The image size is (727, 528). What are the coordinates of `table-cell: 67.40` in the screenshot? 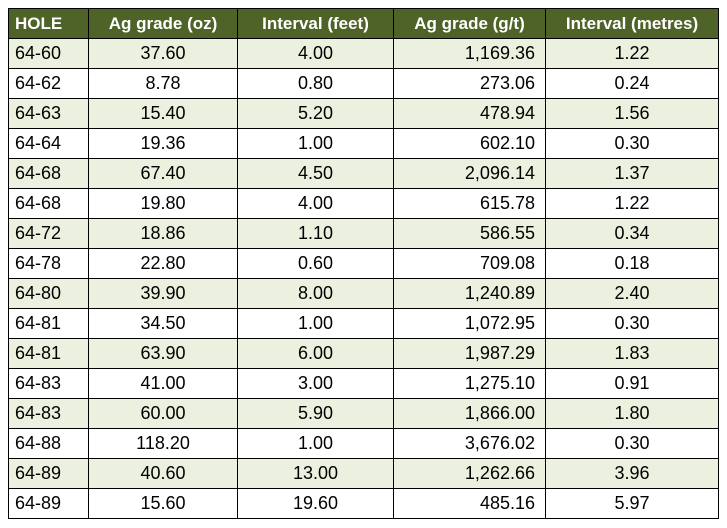 It's located at (163, 173).